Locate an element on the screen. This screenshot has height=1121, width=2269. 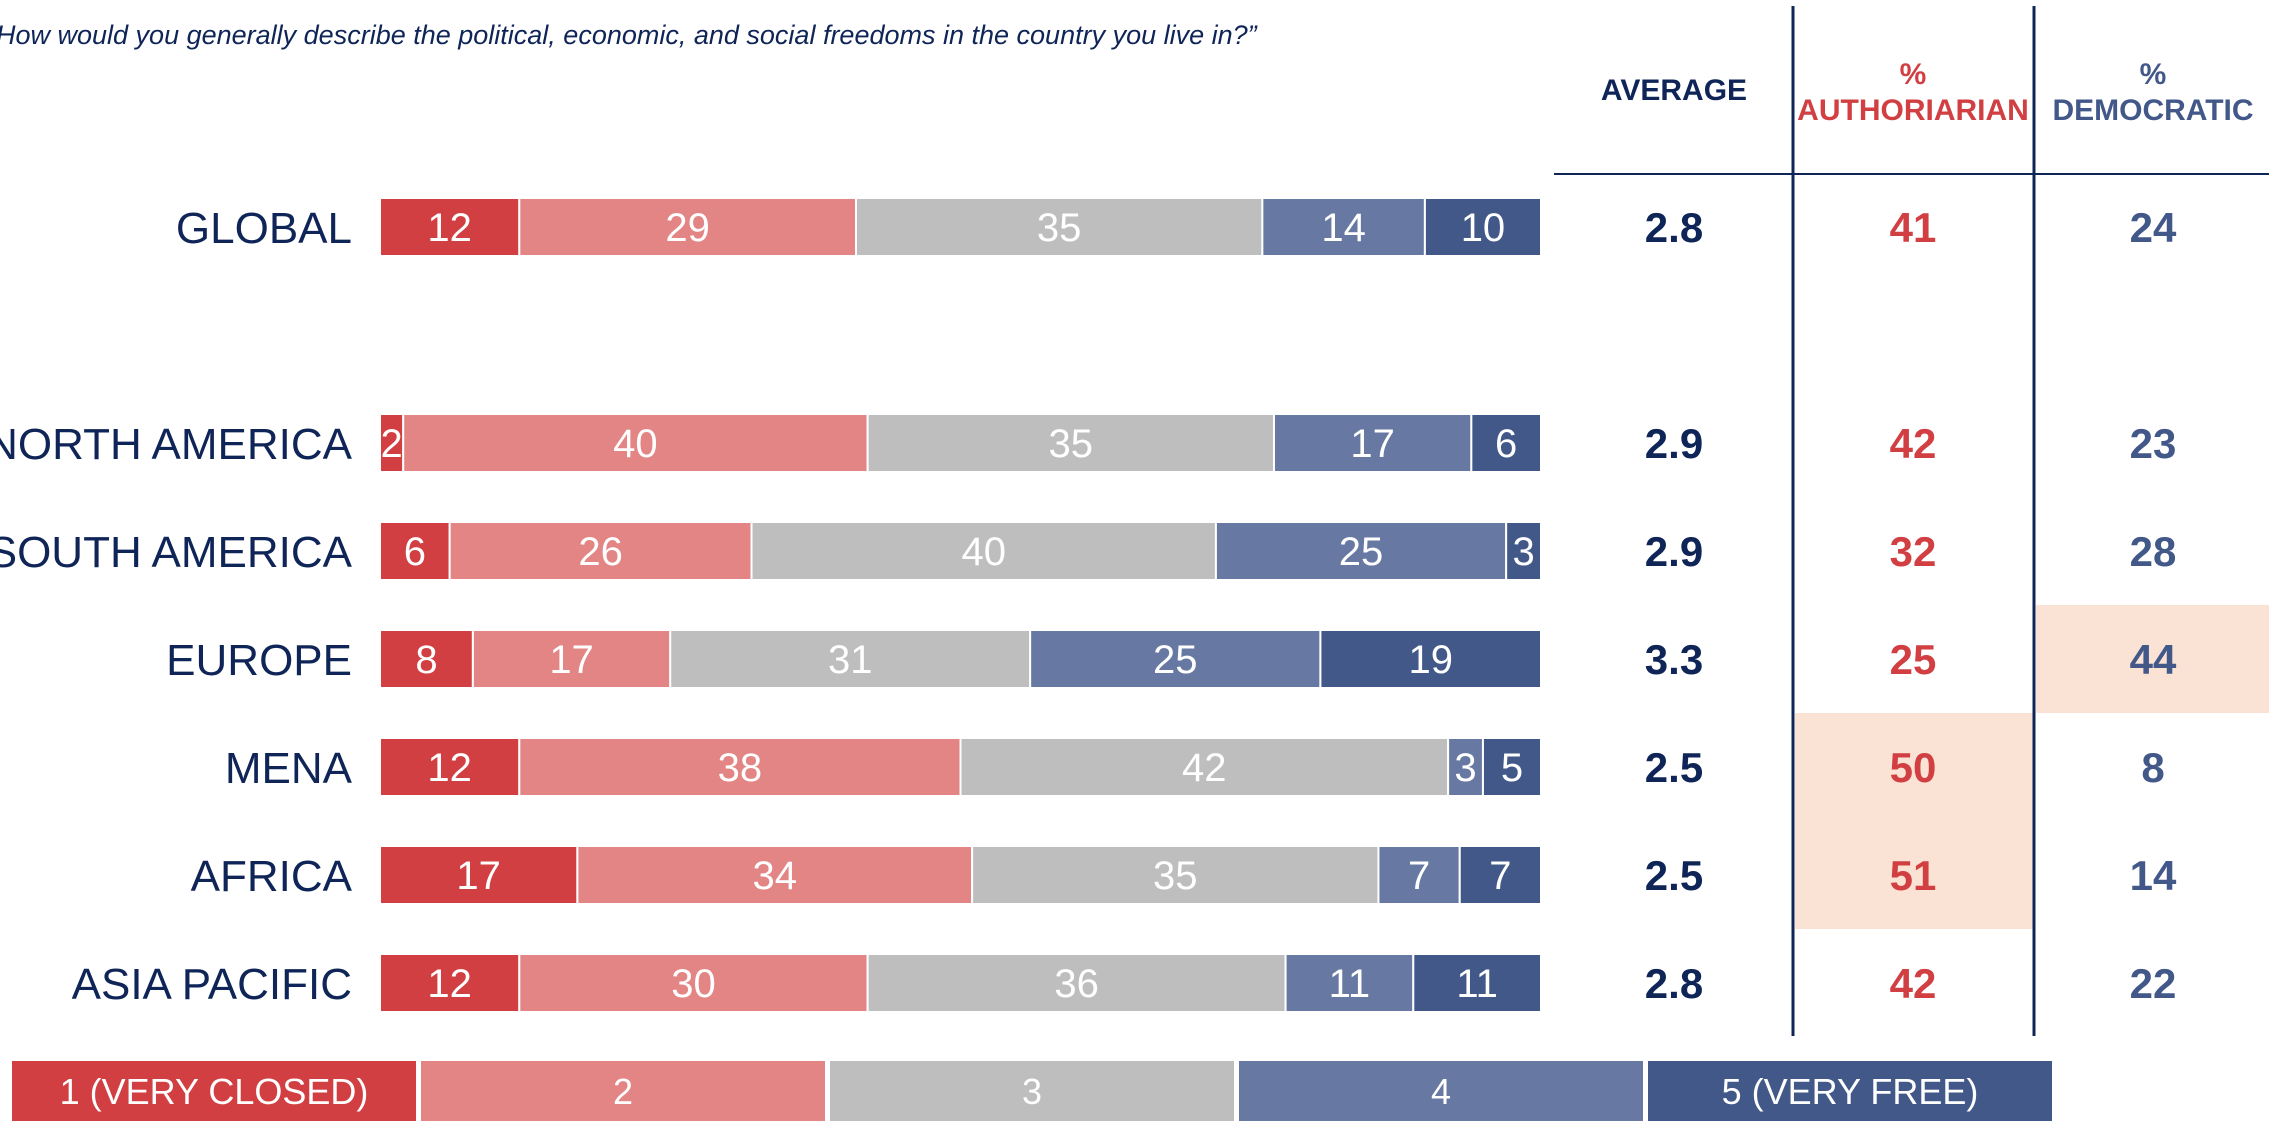
highlight-authoritarian-africa is located at coordinates (1914, 875).